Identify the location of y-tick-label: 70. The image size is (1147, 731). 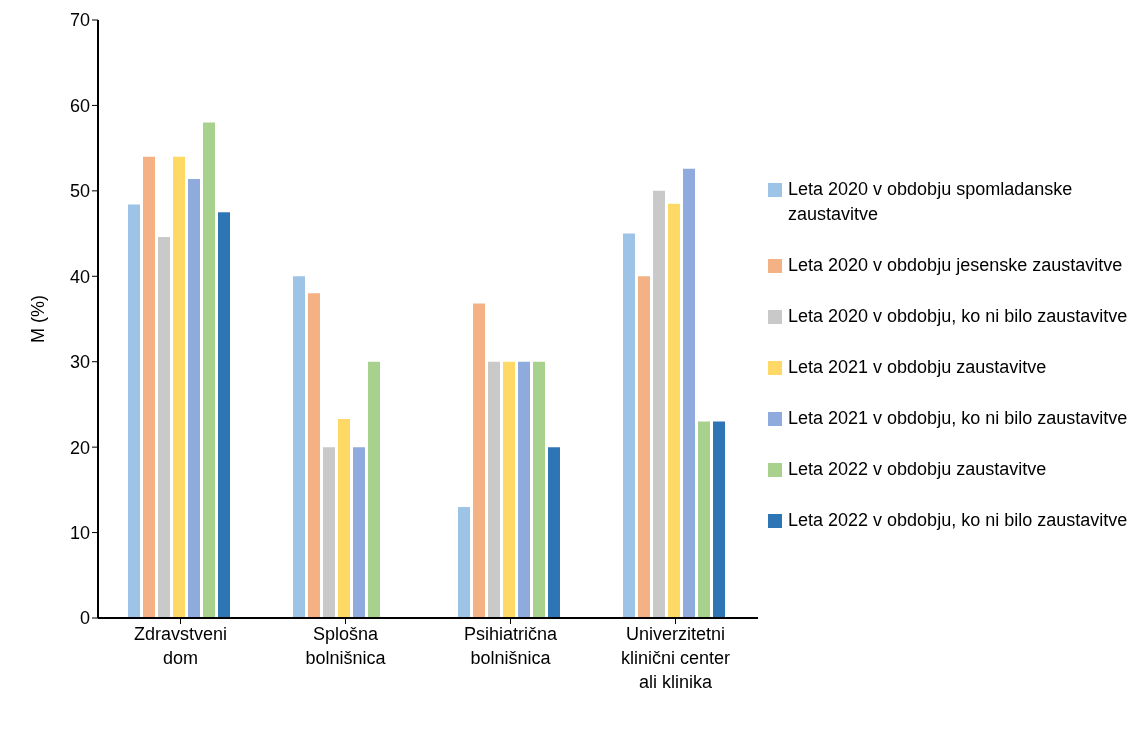
(79, 20).